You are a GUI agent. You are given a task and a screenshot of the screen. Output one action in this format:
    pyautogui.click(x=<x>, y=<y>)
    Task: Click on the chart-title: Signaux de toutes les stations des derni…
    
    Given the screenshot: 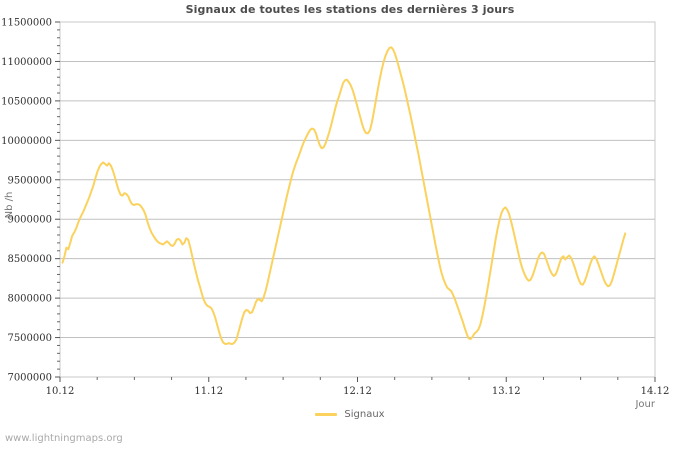 What is the action you would take?
    pyautogui.click(x=350, y=9)
    